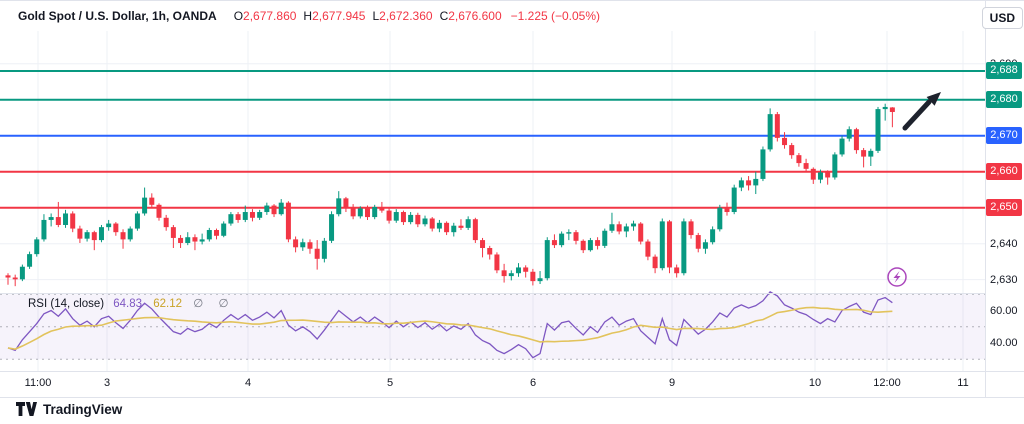 This screenshot has width=1024, height=424. Describe the element at coordinates (1004, 136) in the screenshot. I see `price-level-badge-2670: 2,670` at that location.